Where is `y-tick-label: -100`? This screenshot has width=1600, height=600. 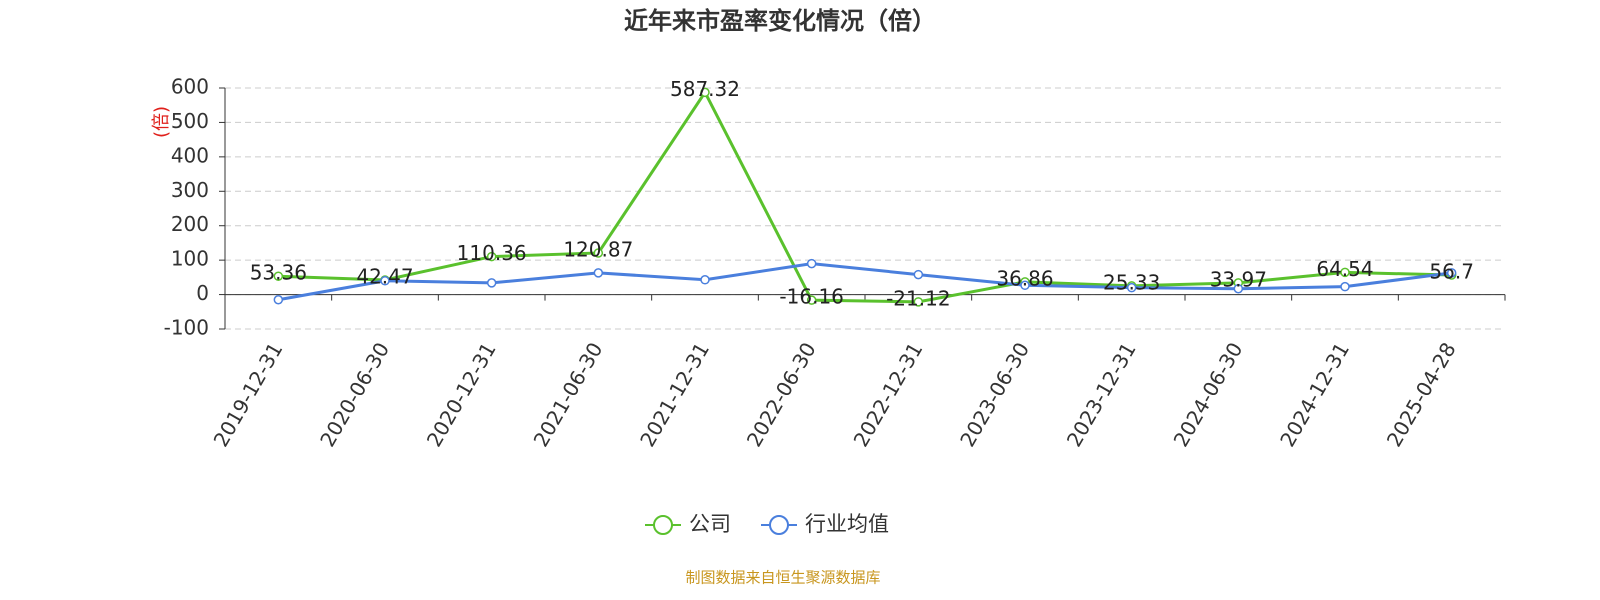 y-tick-label: -100 is located at coordinates (186, 328).